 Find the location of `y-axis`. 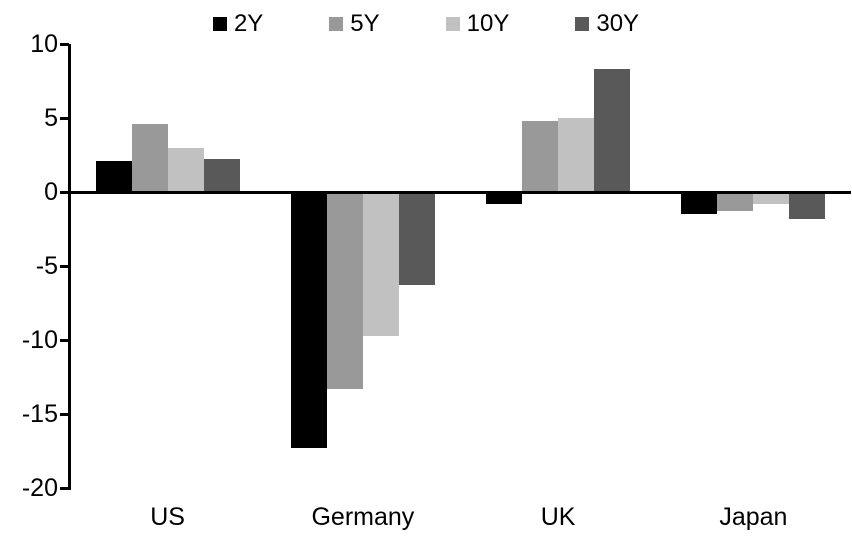

y-axis is located at coordinates (69, 267).